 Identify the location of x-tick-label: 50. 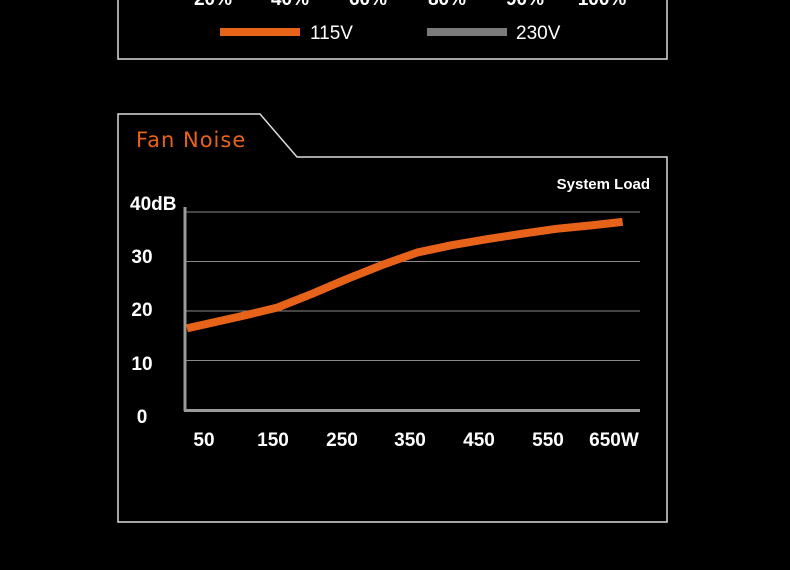
(203, 440).